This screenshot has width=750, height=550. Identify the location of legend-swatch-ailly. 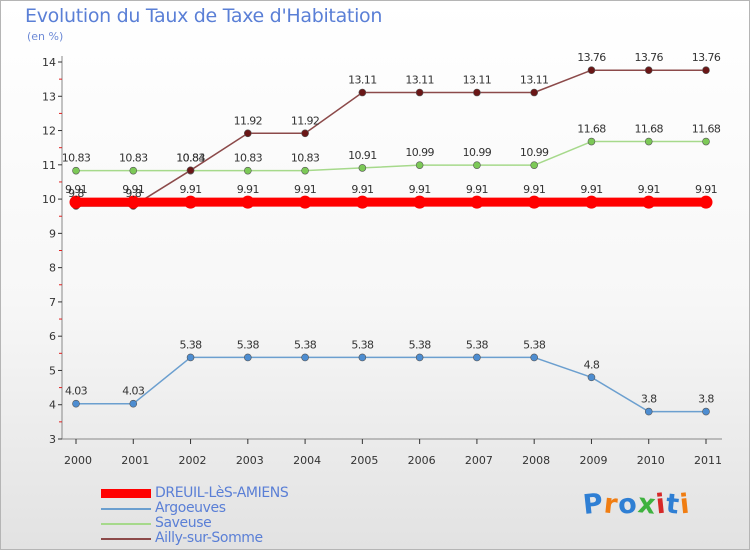
(126, 539).